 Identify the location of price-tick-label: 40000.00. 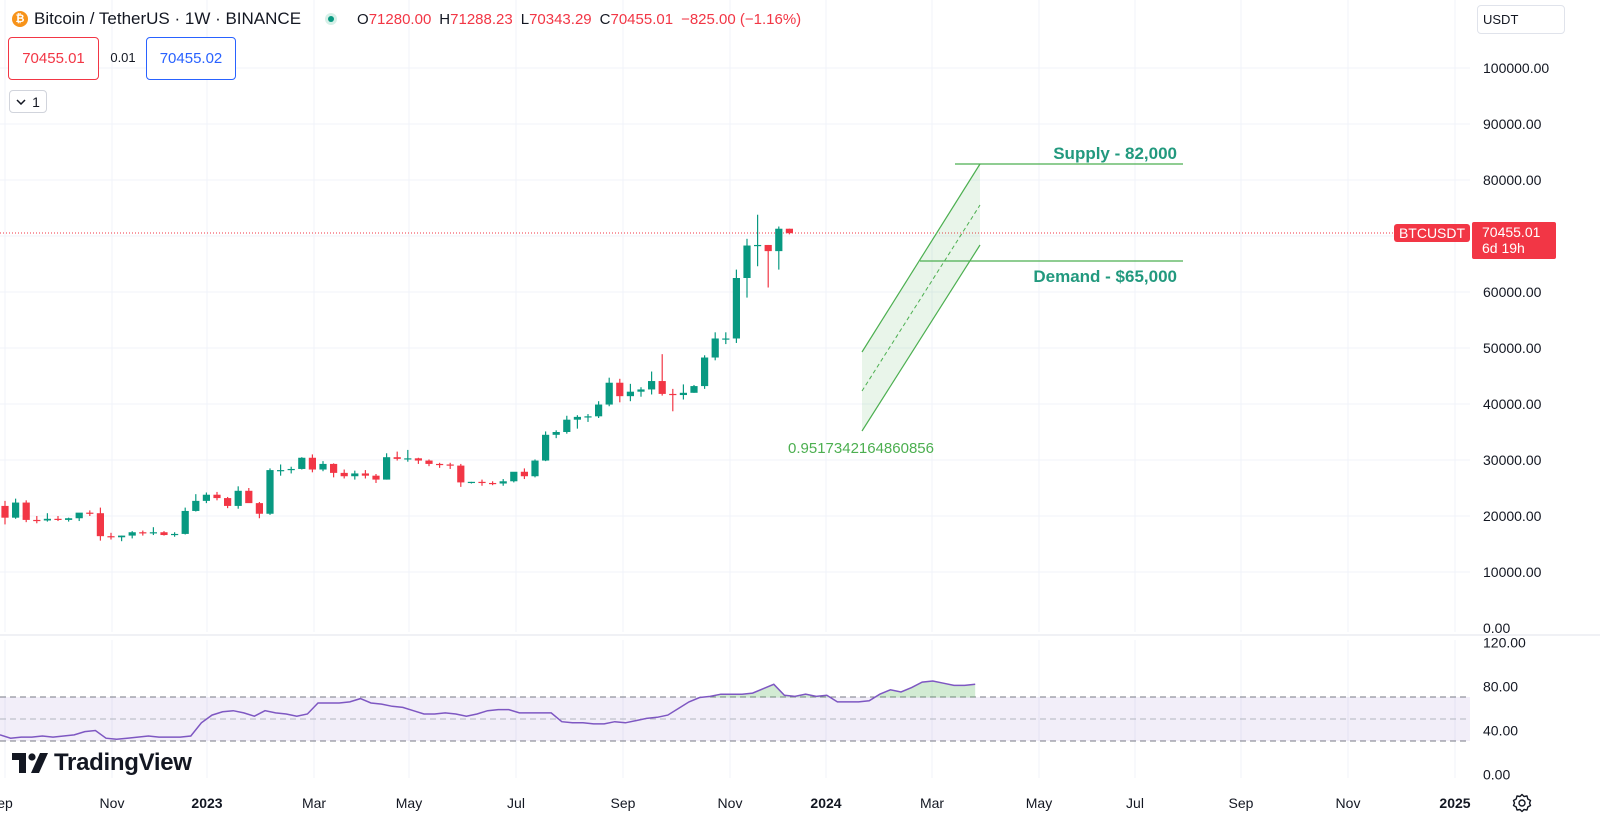
(1512, 404).